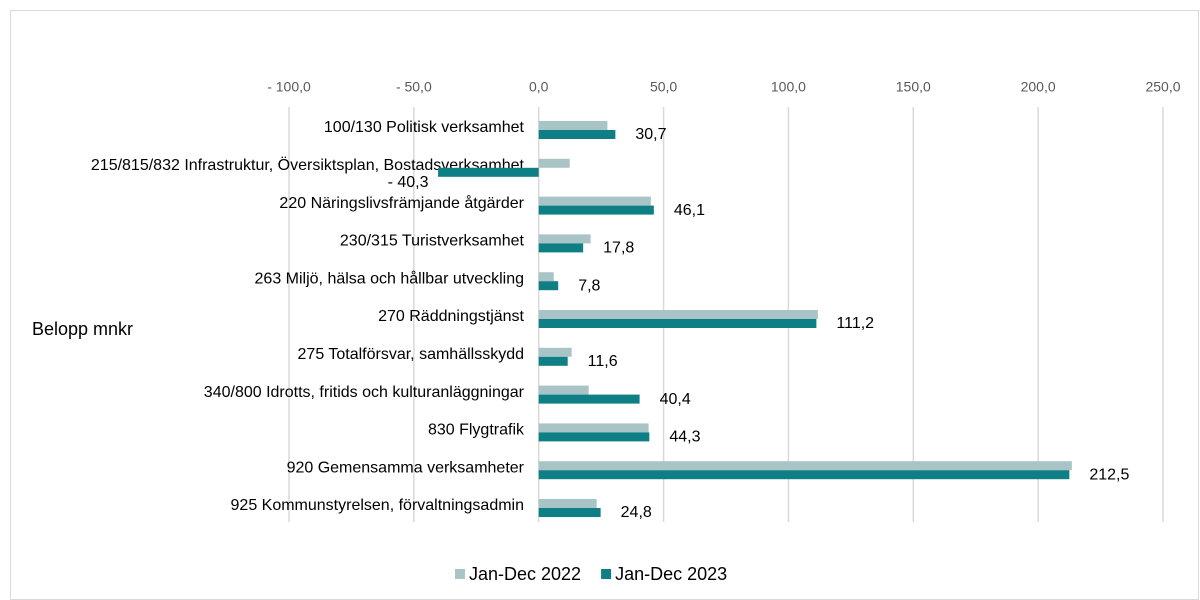 This screenshot has width=1200, height=600. Describe the element at coordinates (603, 361) in the screenshot. I see `value-label: 11,6` at that location.